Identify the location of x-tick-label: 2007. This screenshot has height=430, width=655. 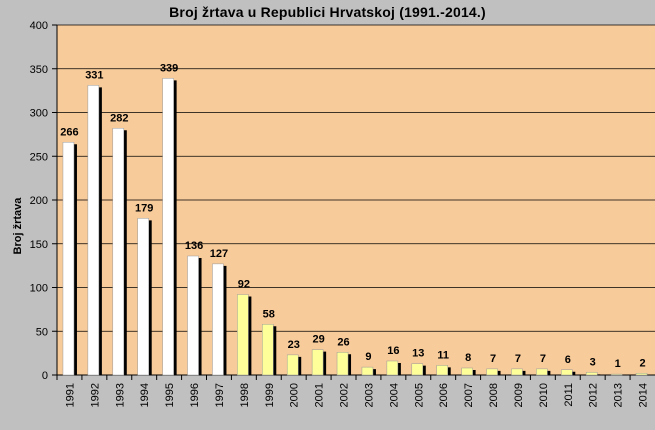
(469, 395).